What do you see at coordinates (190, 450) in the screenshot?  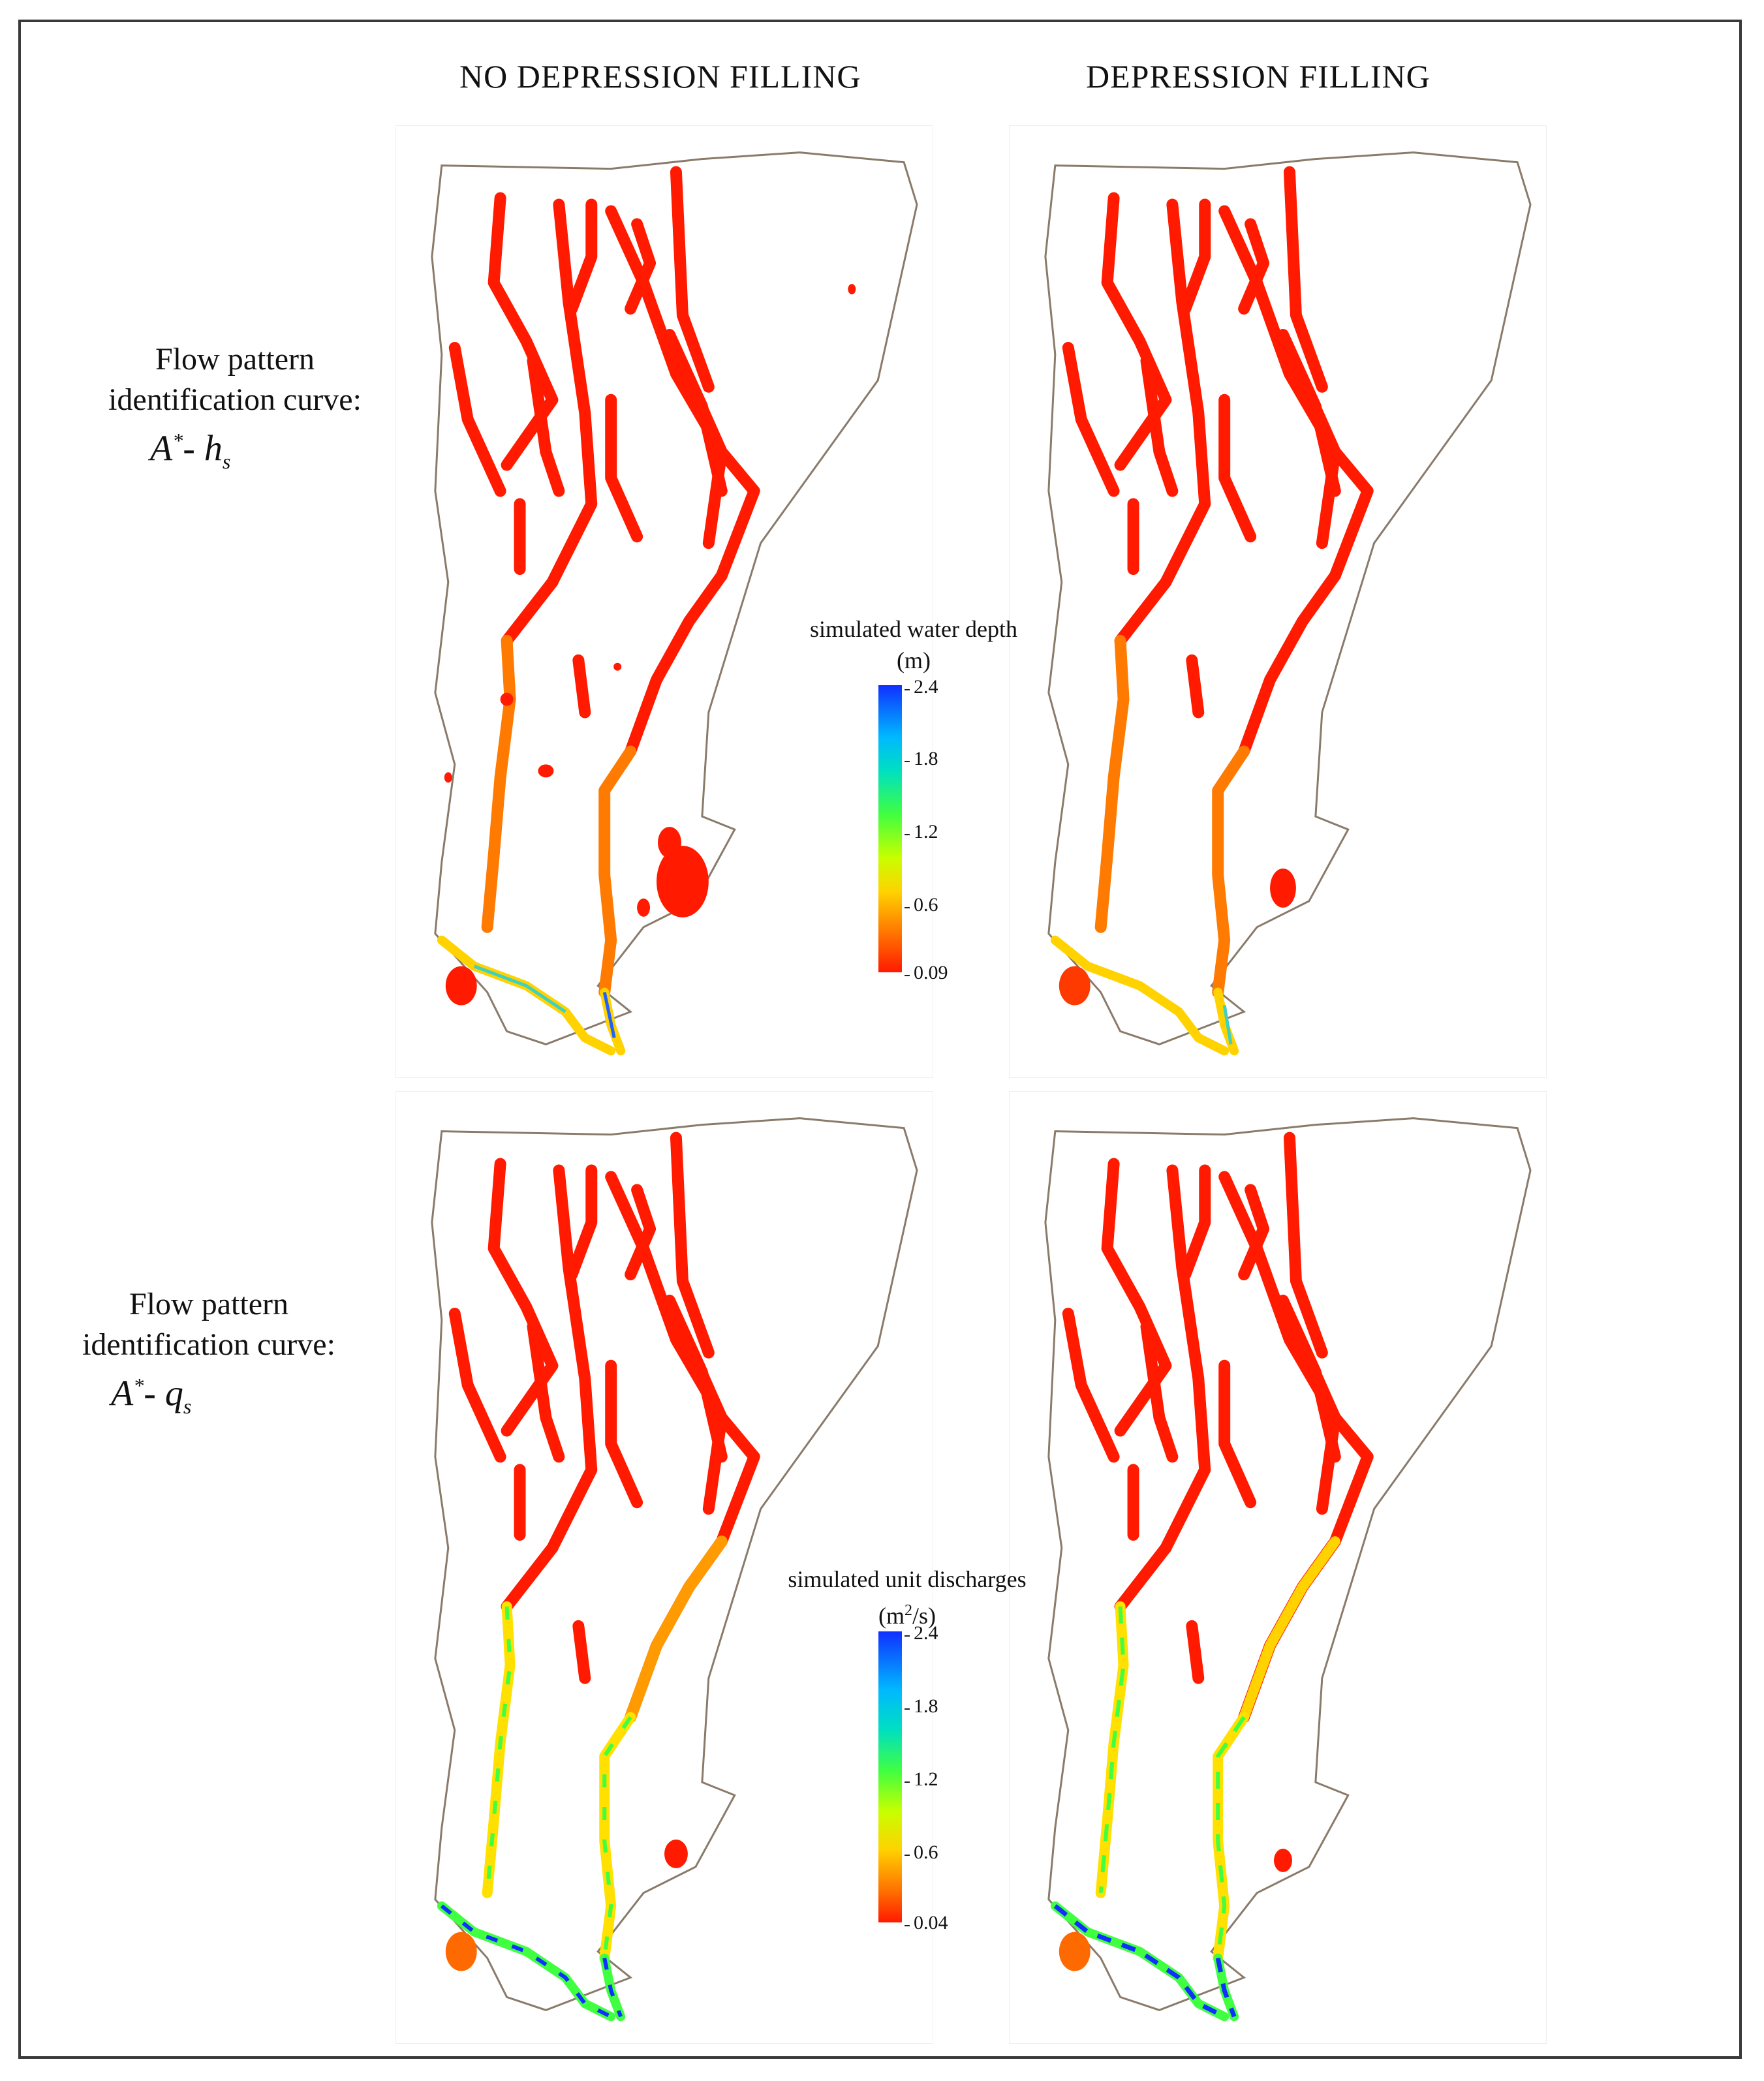 I see `row-label-depth-formula: A*- hs` at bounding box center [190, 450].